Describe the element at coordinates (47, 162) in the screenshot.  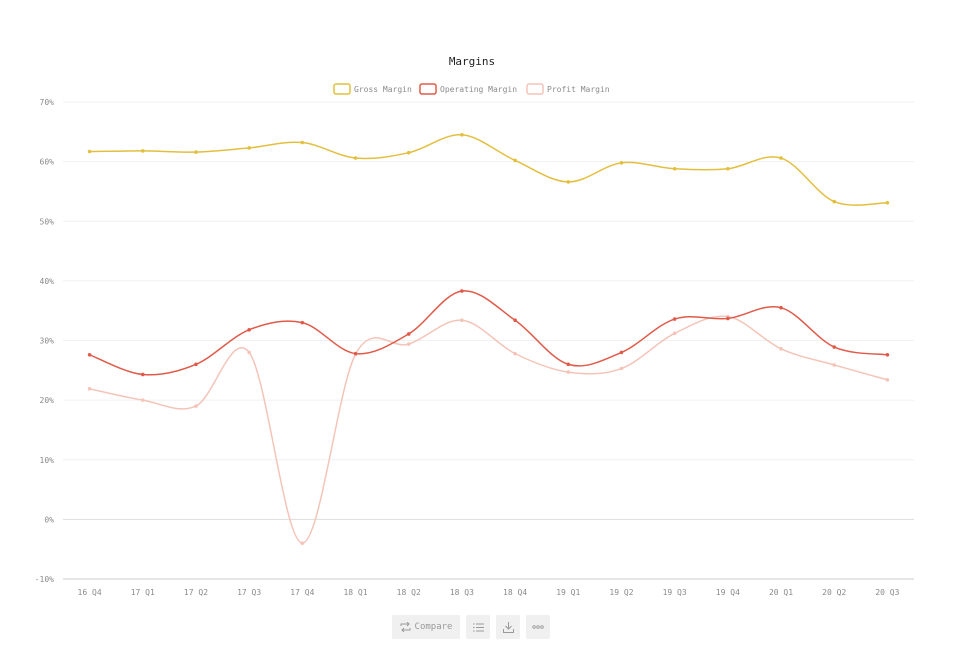
I see `y-tick-label: 60%` at that location.